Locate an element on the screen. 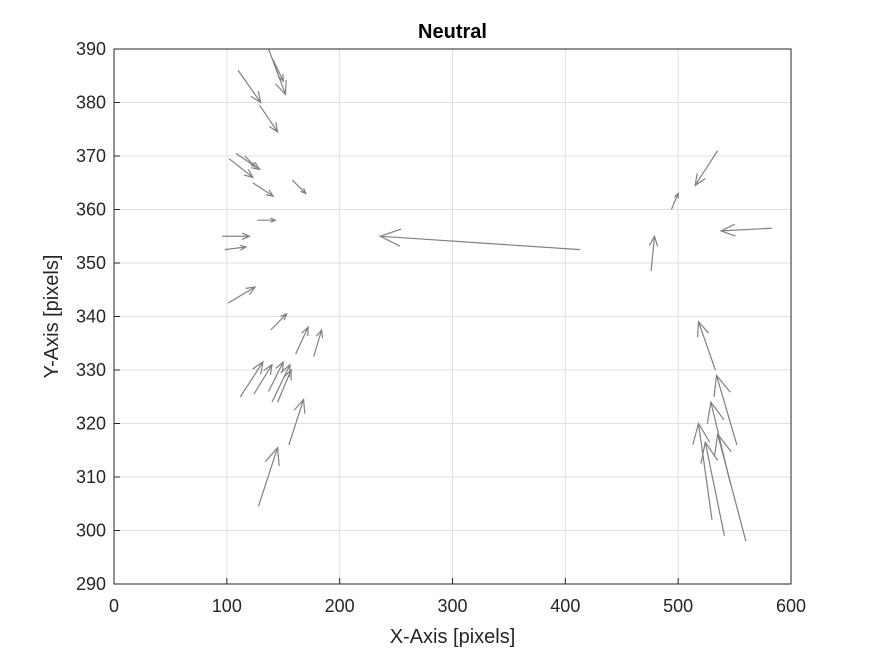 The image size is (875, 656). x-tick-label: 400 is located at coordinates (565, 606).